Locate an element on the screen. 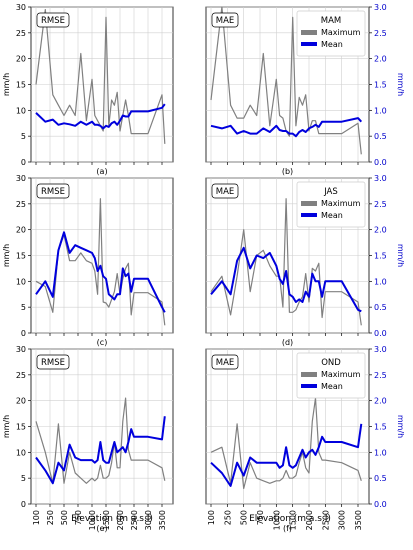 The image size is (413, 550). panel-label: (a) is located at coordinates (101, 171).